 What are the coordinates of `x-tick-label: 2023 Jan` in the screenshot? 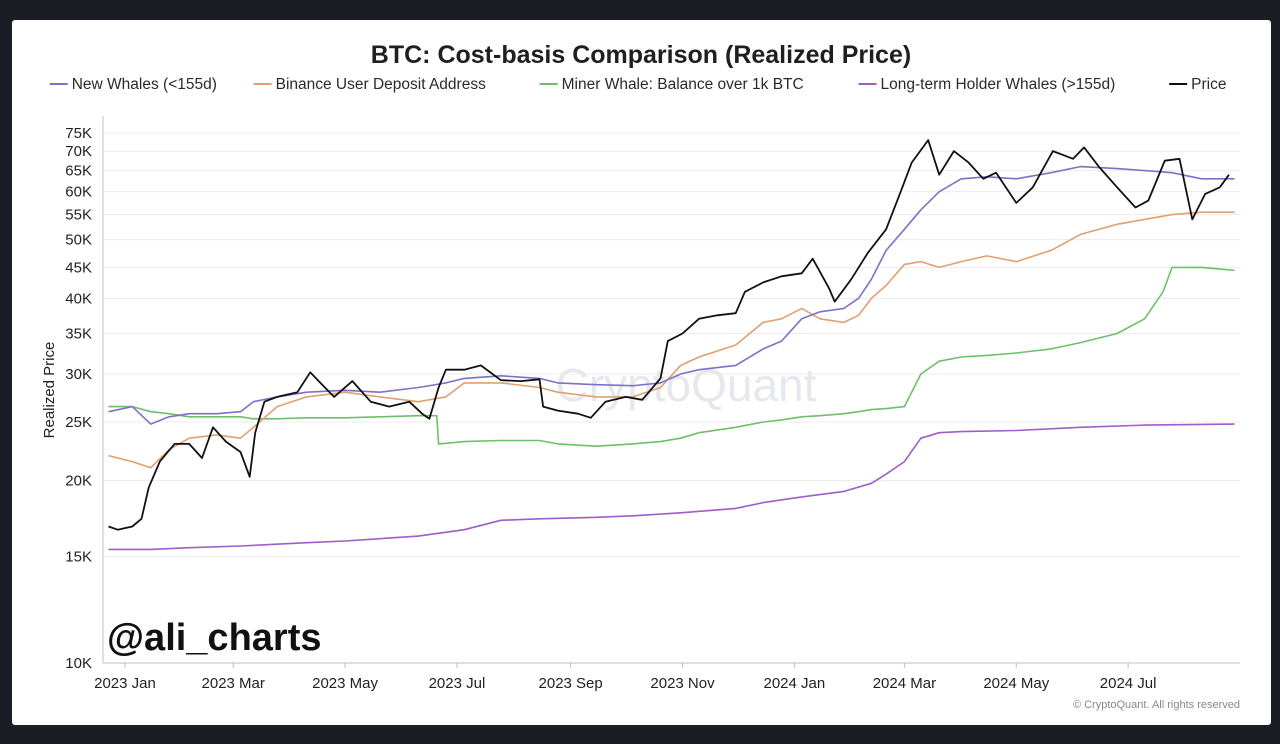 It's located at (125, 683).